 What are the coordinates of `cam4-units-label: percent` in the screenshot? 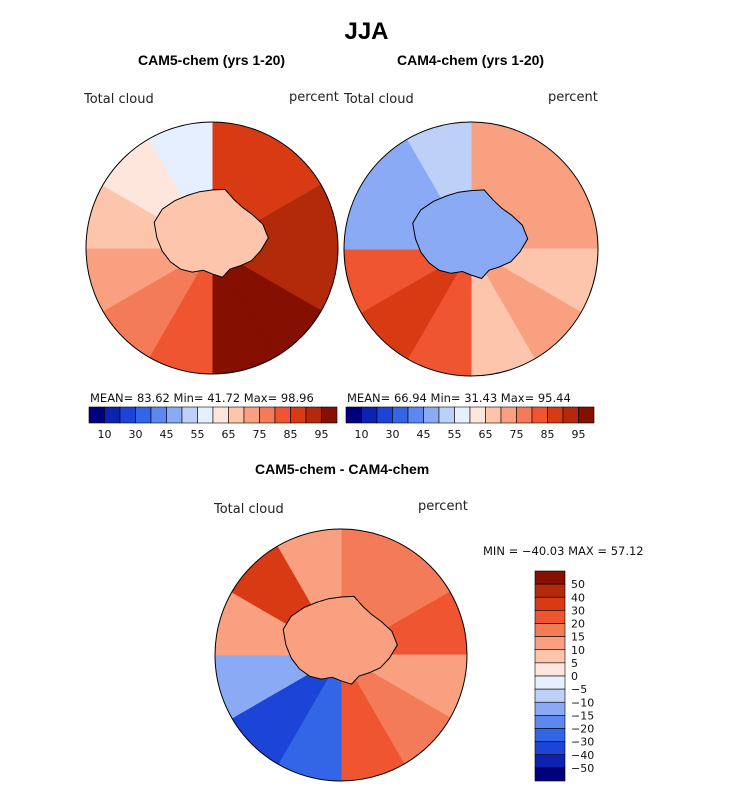 It's located at (573, 97).